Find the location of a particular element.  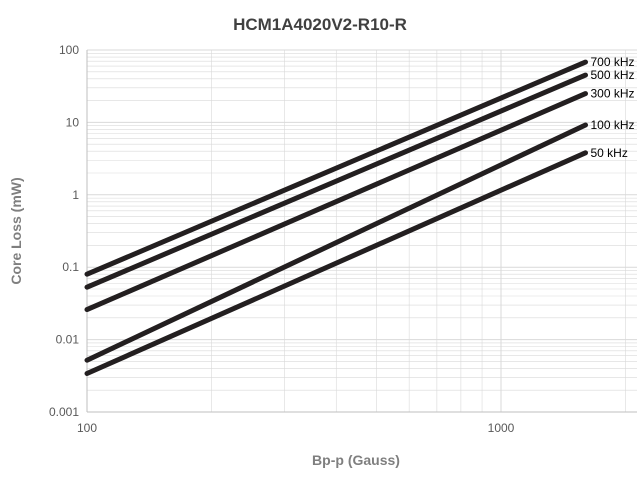

y-tick-label: 1 is located at coordinates (75, 195).